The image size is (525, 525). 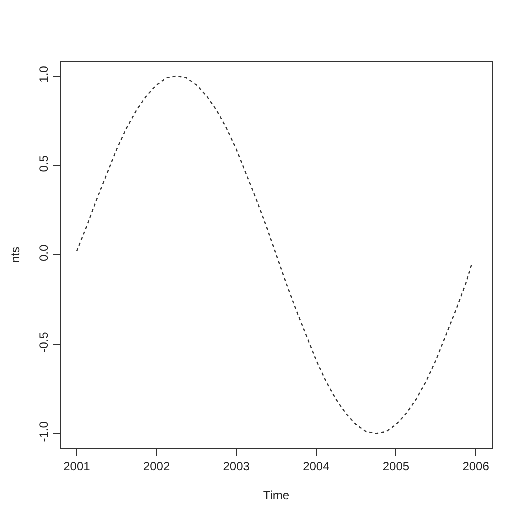 I want to click on x-tick-label: 2004, so click(x=316, y=466).